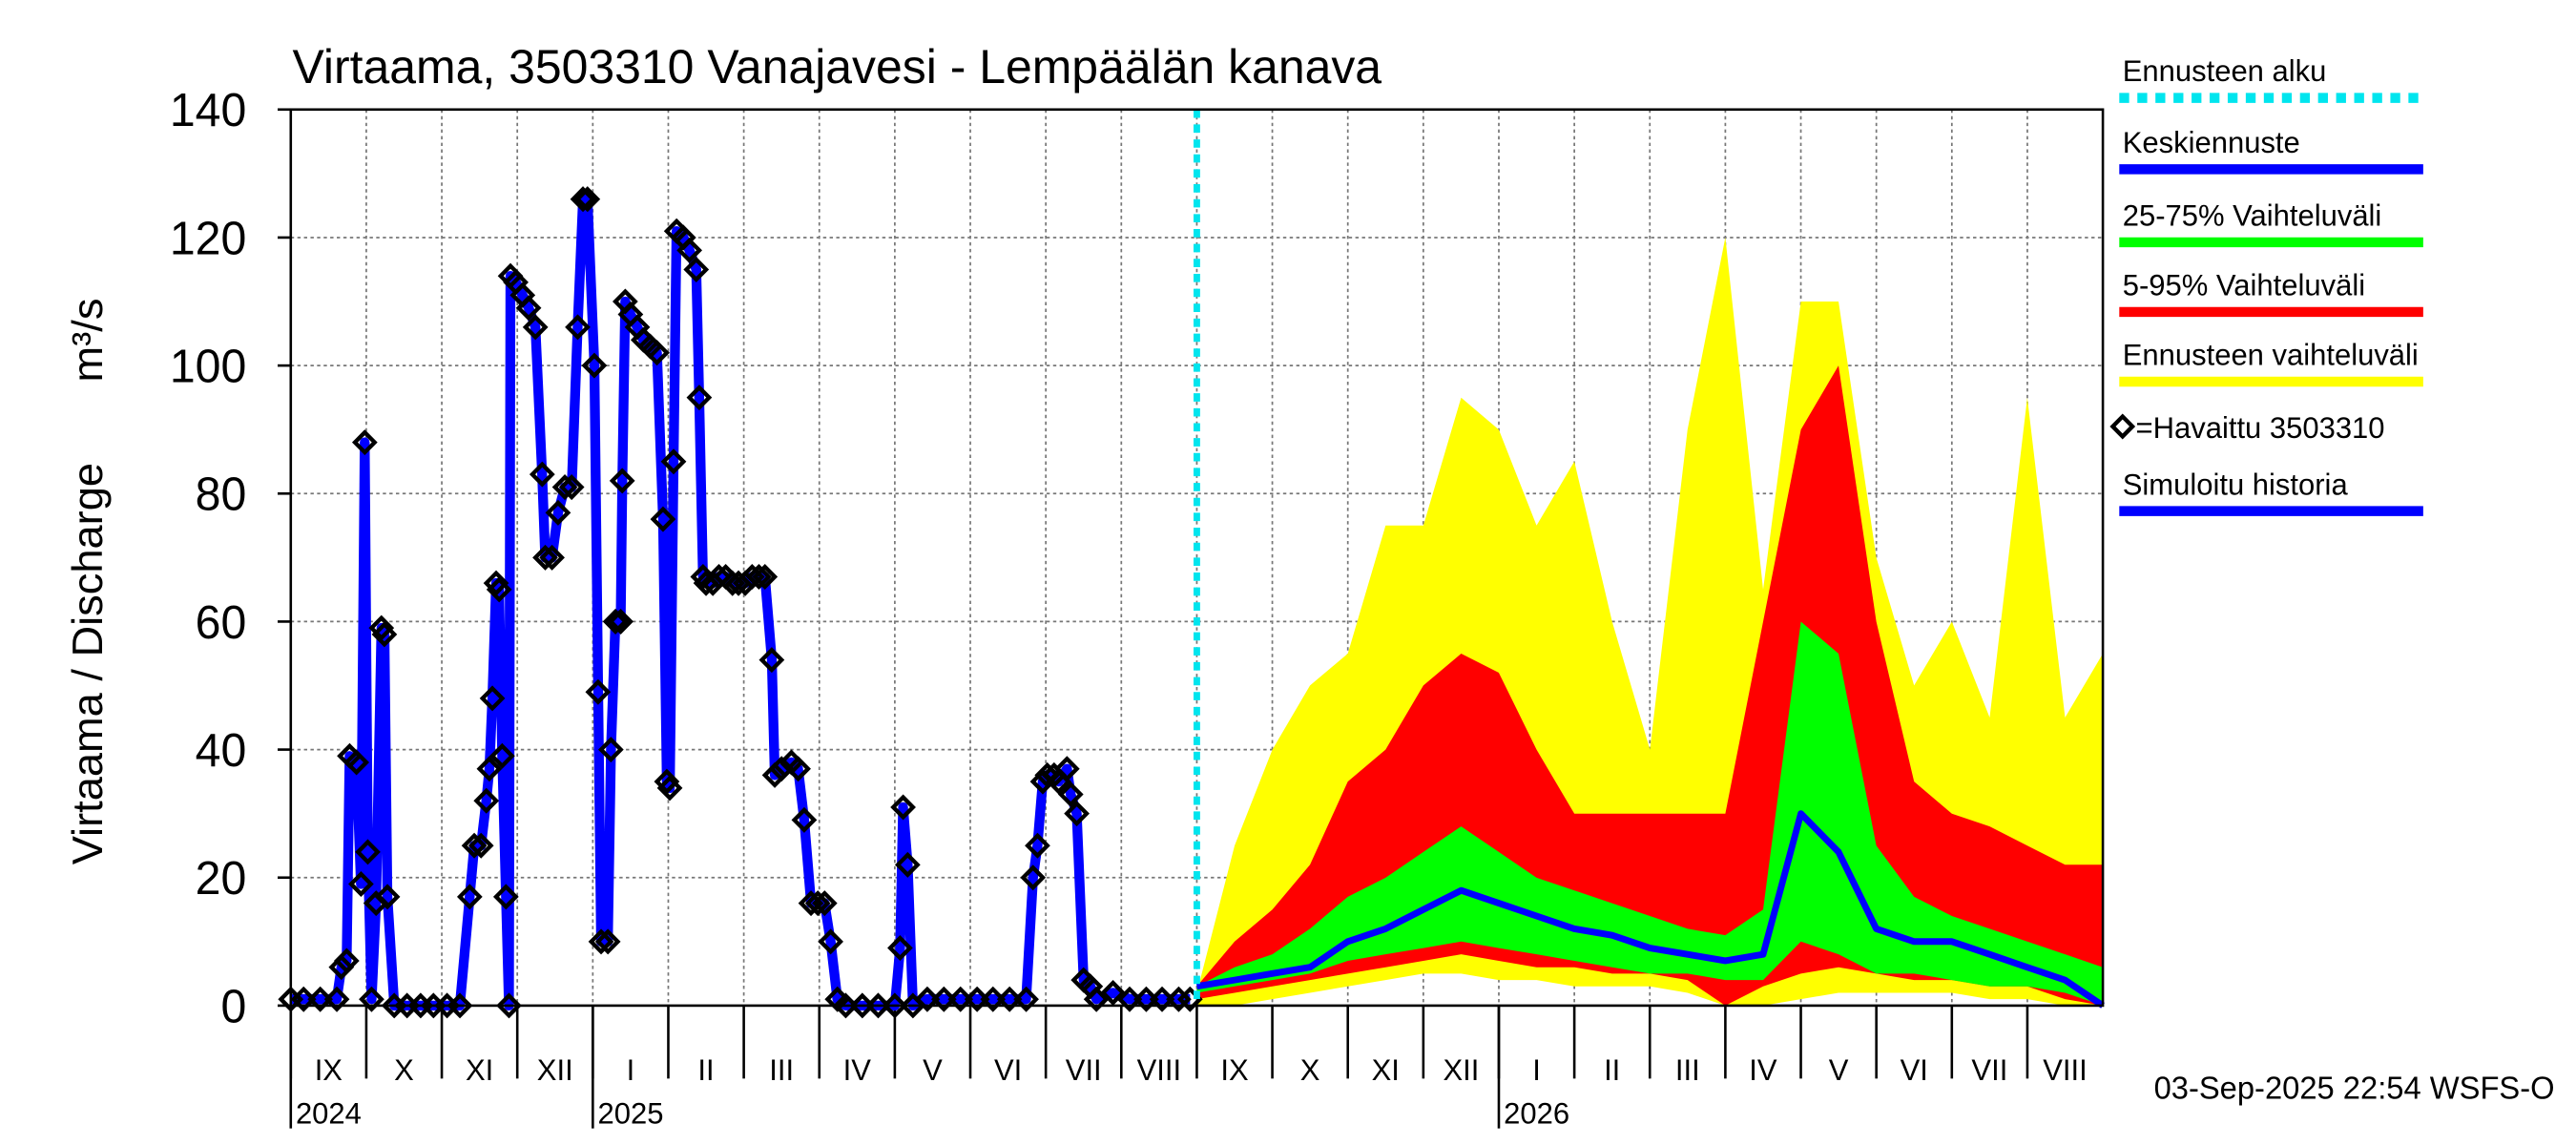 This screenshot has width=2576, height=1145. Describe the element at coordinates (2252, 215) in the screenshot. I see `legend-label: 25-75% Vaihteluväli` at that location.